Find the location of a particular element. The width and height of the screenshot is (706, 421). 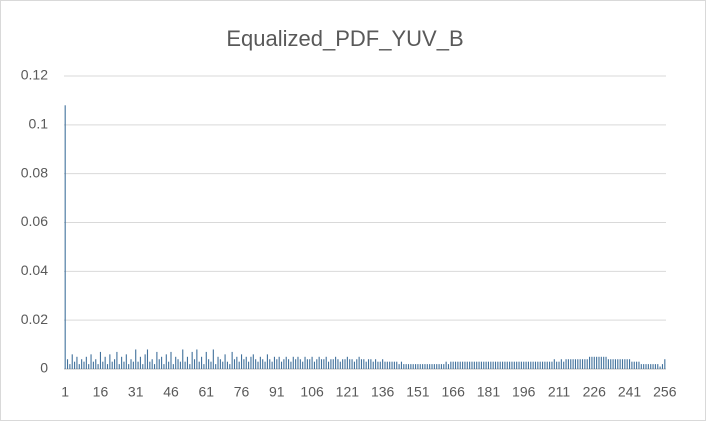

y-tick-label: 0.08 is located at coordinates (34, 172).